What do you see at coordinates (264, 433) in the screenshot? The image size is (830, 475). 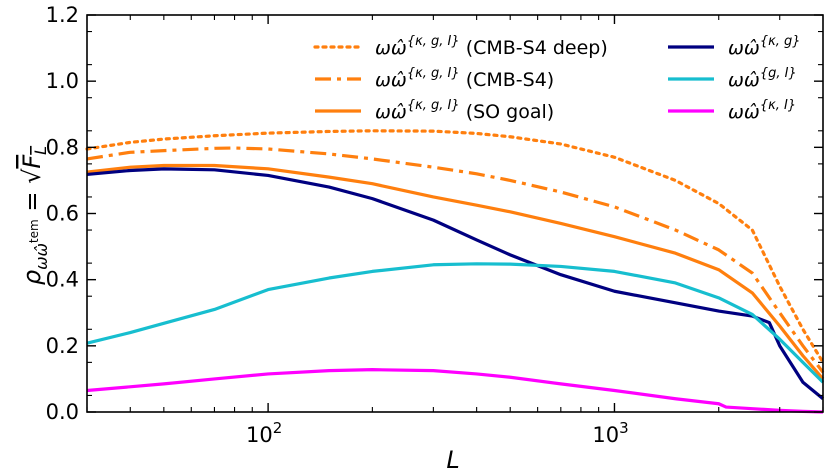 I see `x-tick-label: 10²` at bounding box center [264, 433].